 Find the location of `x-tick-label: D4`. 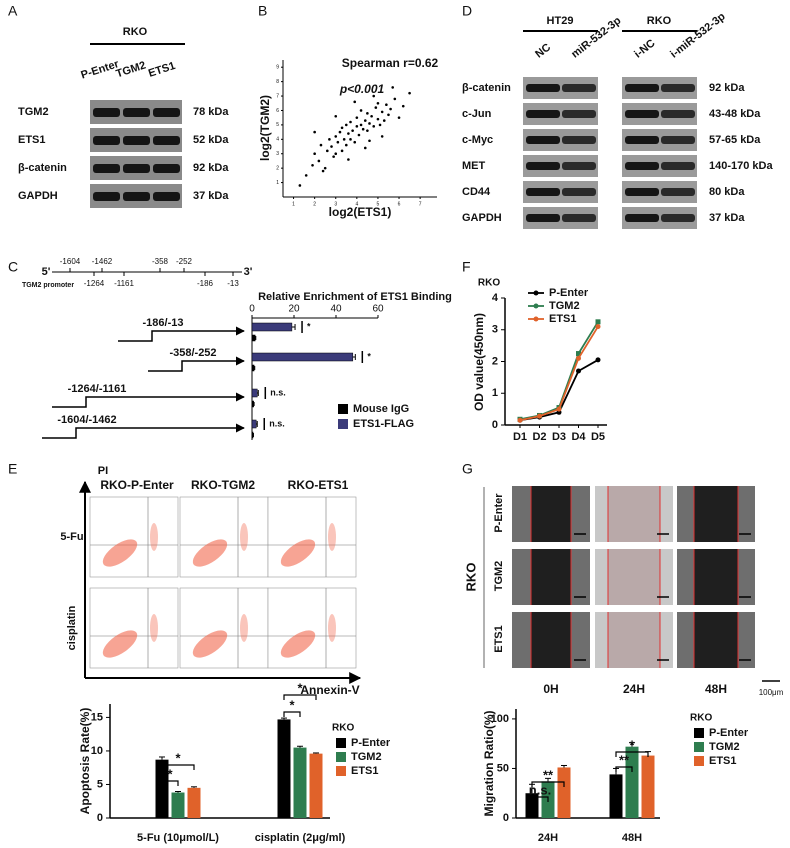

x-tick-label: D4 is located at coordinates (578, 437).